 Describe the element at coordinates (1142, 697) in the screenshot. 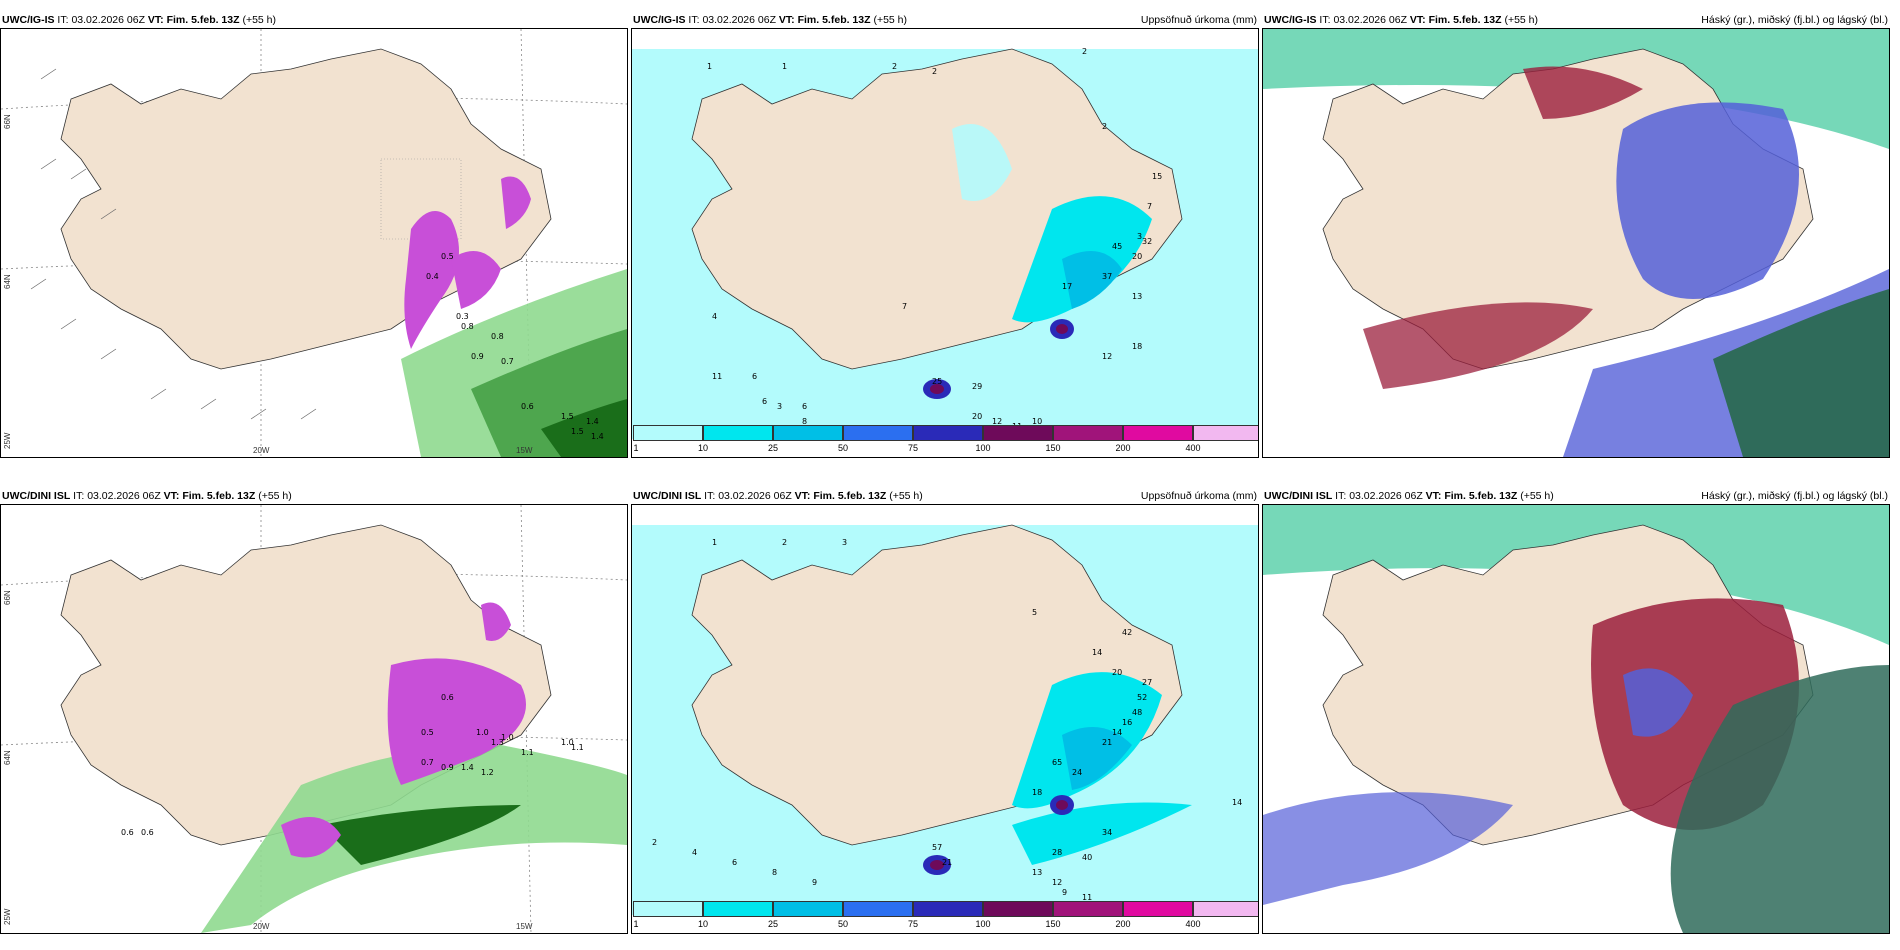

I see `value-label: 52` at that location.